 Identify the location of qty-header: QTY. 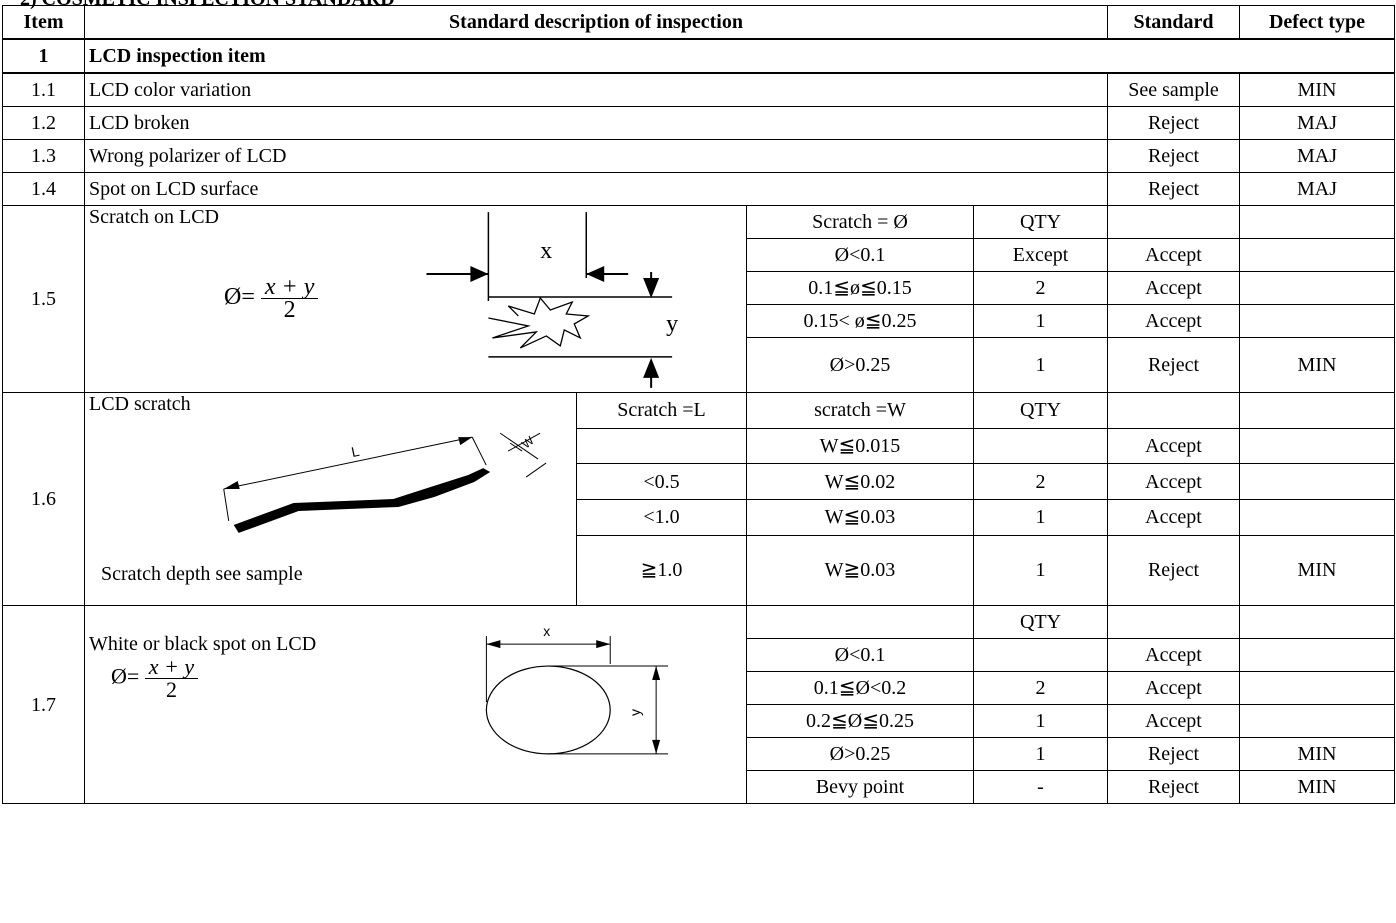
(1040, 410).